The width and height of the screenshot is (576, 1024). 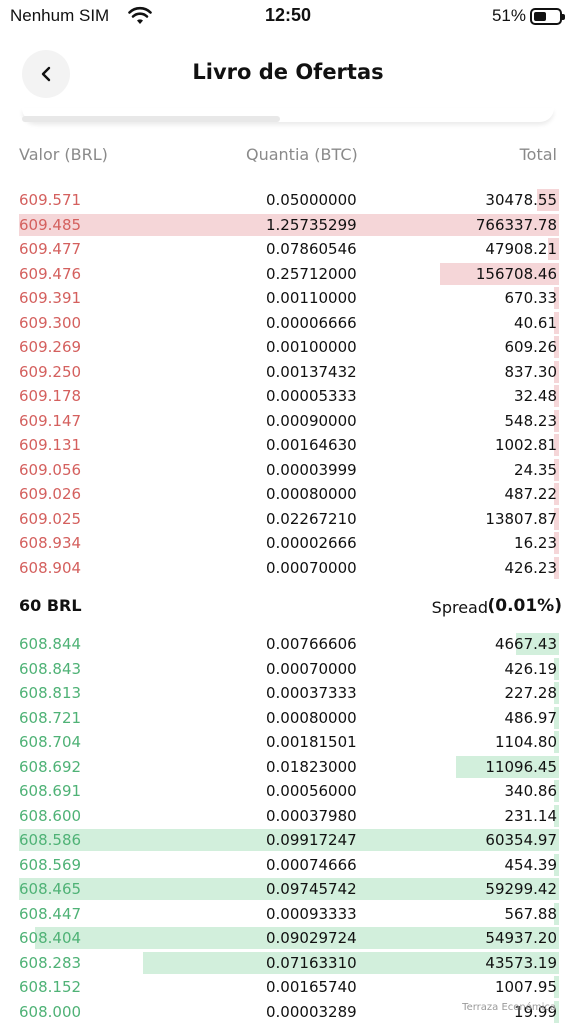 I want to click on bid-row: 608.843 0.00070000 426.19, so click(x=288, y=669).